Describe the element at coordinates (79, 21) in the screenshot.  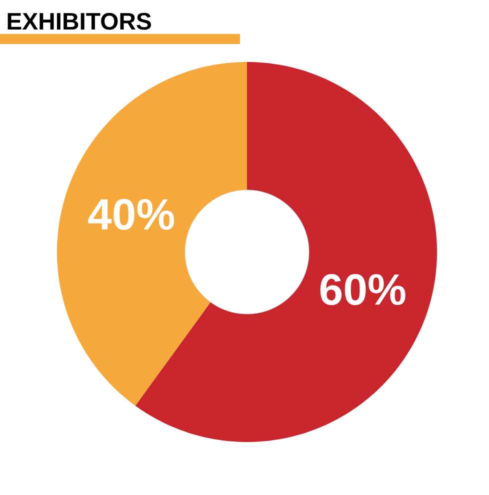
I see `chart-title: EXHIBITORS` at that location.